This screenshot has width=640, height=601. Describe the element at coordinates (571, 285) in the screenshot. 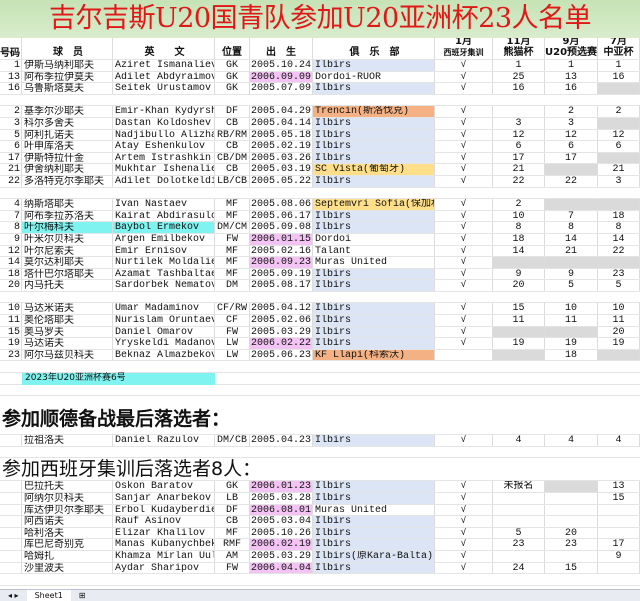

I see `cell-sep: 5` at that location.